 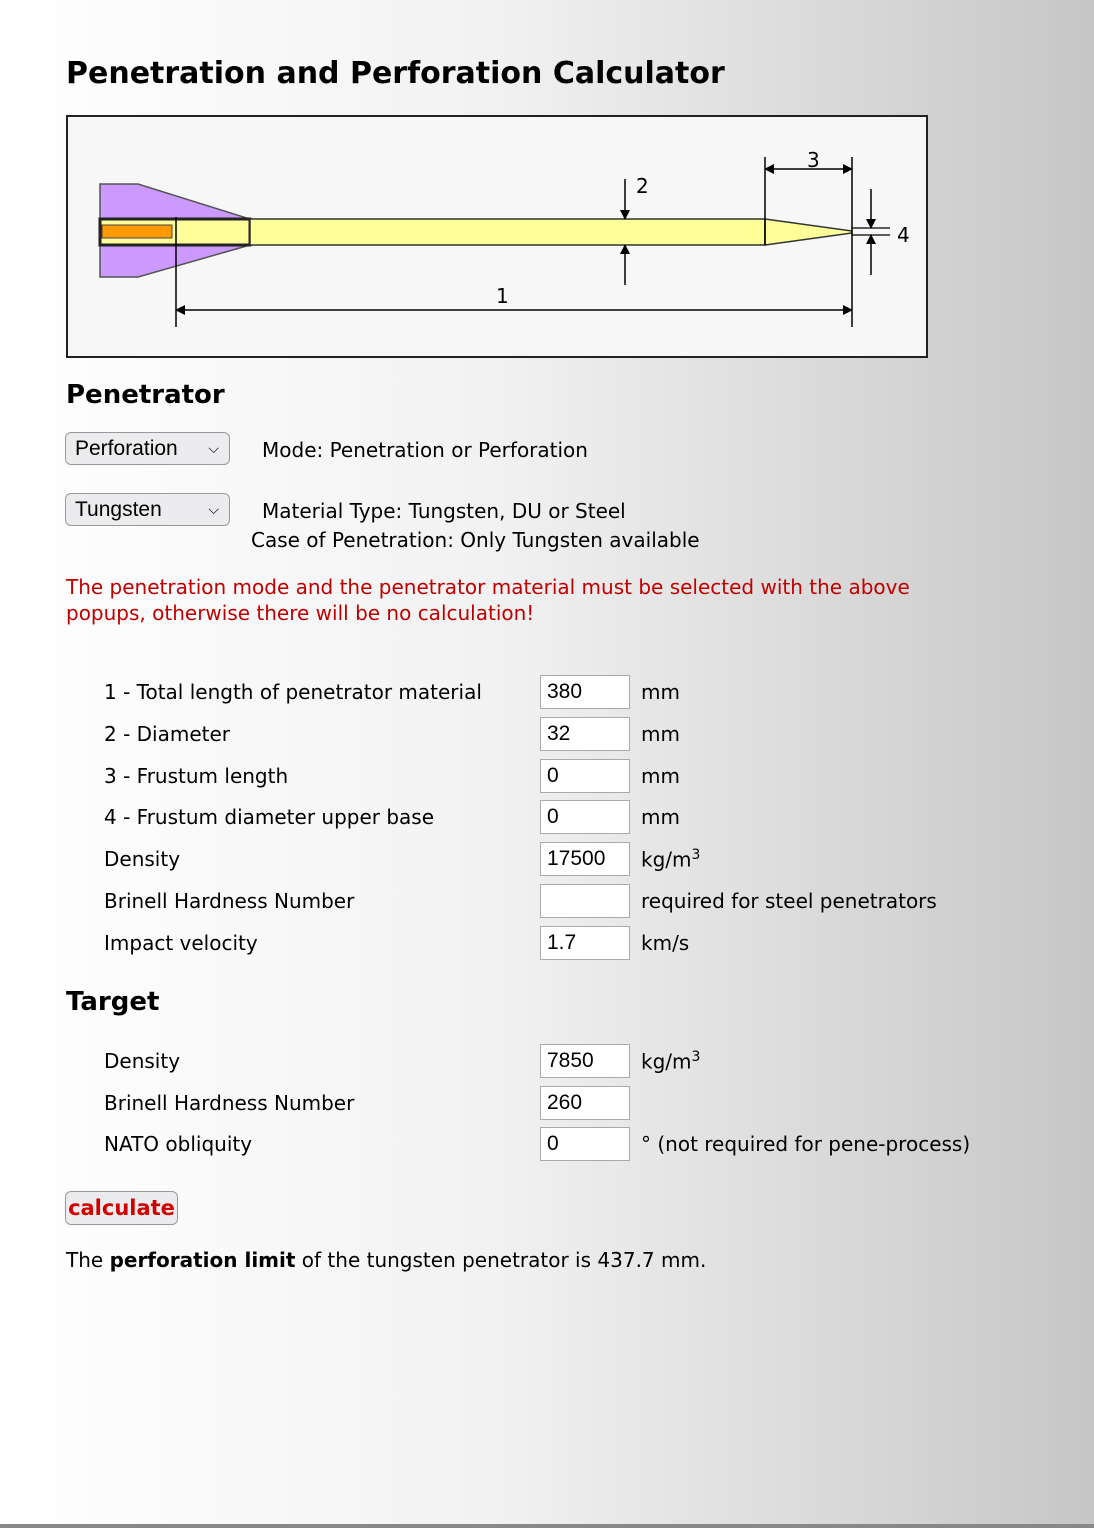 I want to click on field-input: 1.7, so click(x=585, y=942).